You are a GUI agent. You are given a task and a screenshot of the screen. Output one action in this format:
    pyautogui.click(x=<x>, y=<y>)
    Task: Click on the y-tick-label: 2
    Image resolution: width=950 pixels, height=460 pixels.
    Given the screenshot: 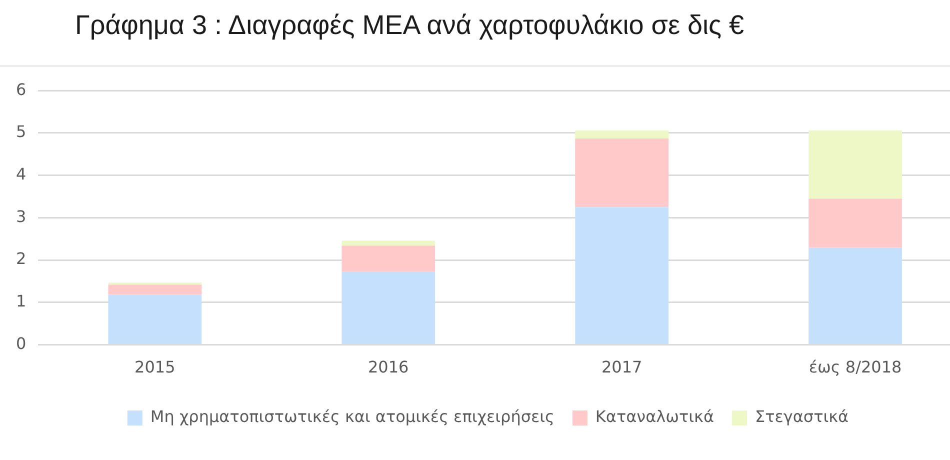 What is the action you would take?
    pyautogui.click(x=21, y=258)
    